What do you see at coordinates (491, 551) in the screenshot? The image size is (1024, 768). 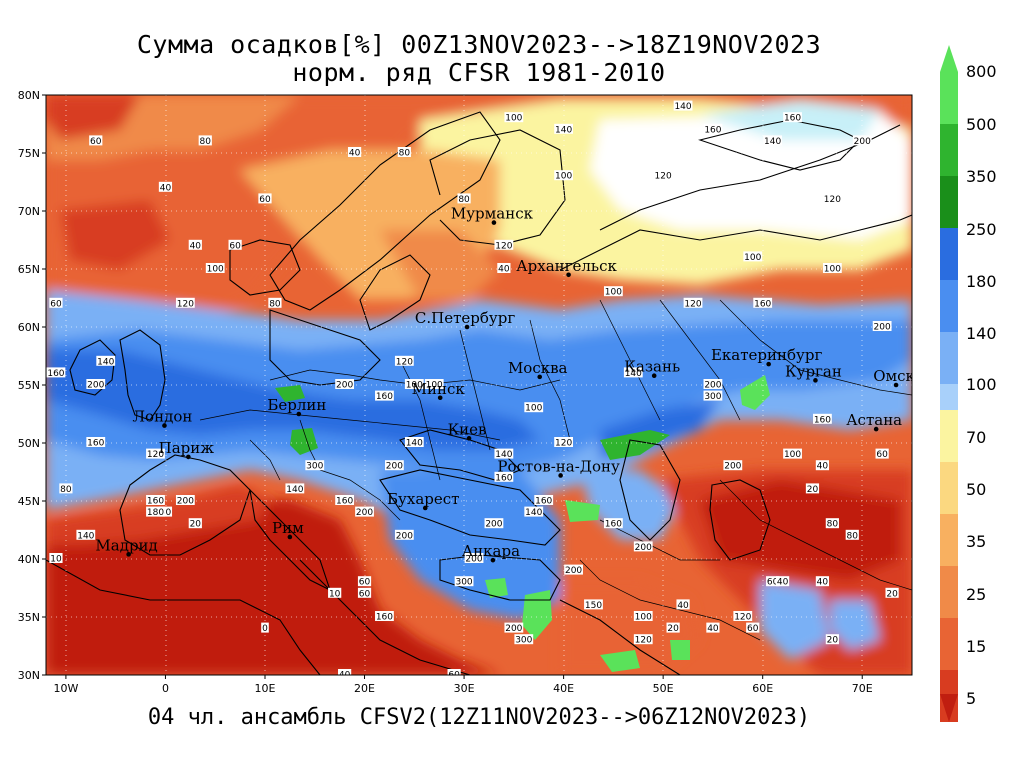 I see `city-label: Анкара` at bounding box center [491, 551].